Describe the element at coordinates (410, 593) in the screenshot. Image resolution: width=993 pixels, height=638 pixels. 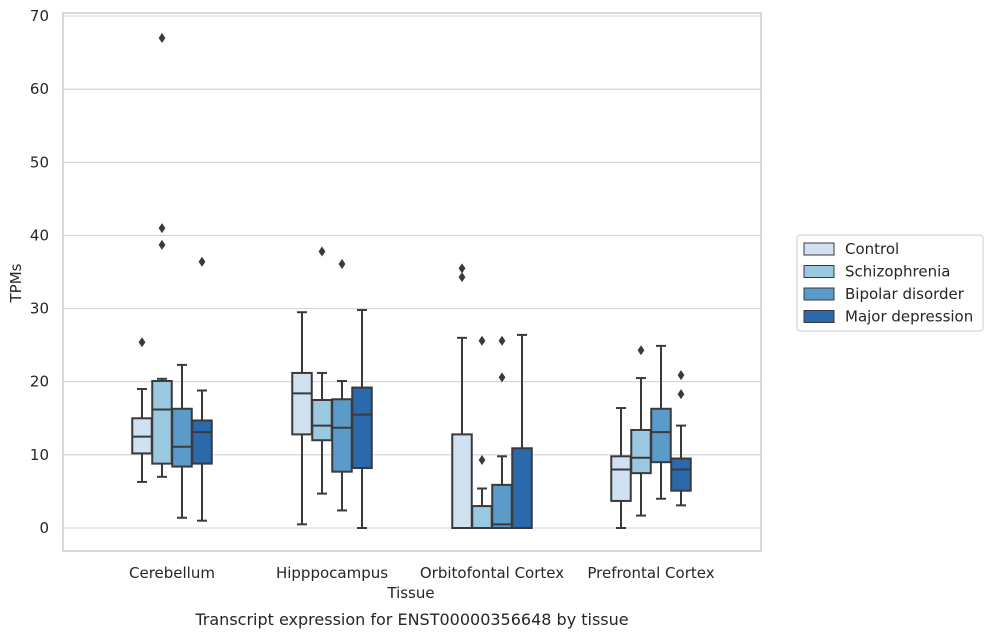
I see `x-axis-label: Tissue` at that location.